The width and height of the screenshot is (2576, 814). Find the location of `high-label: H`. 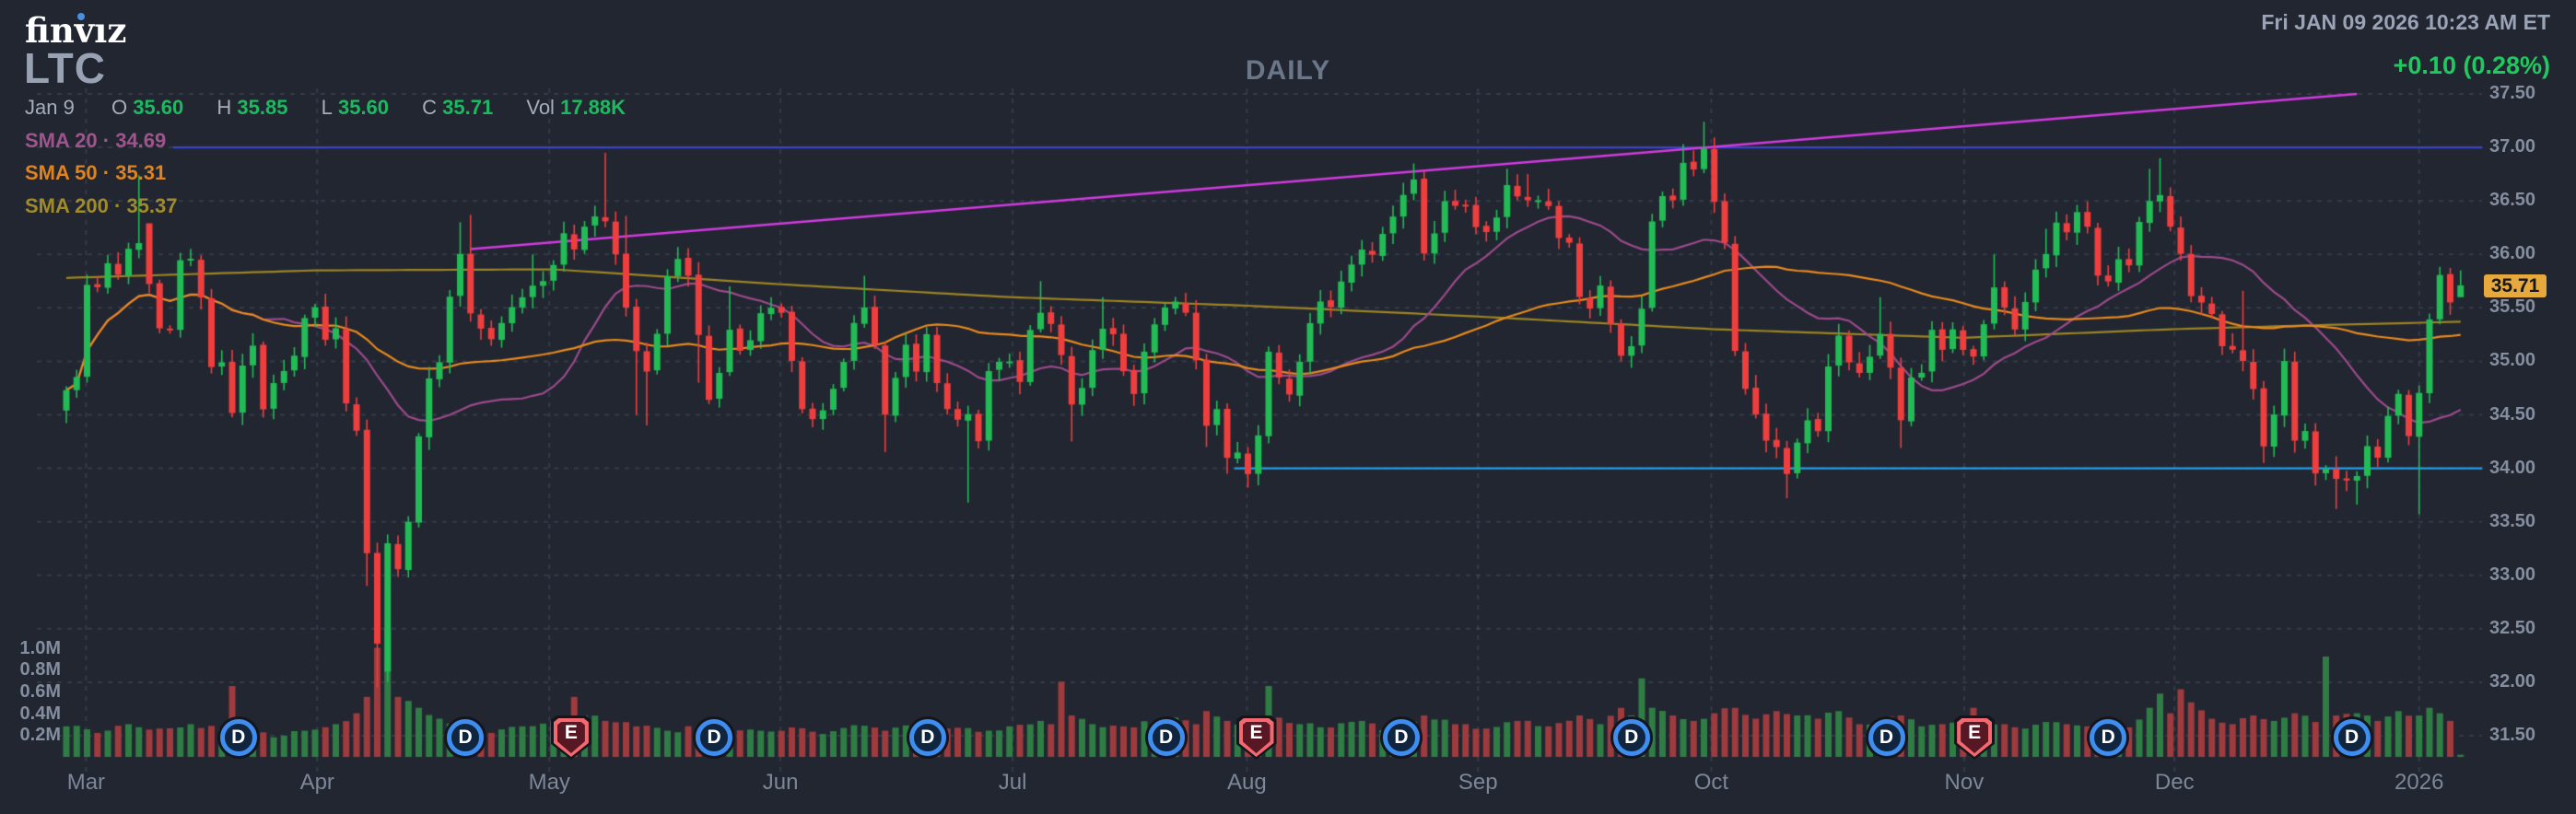

high-label: H is located at coordinates (224, 107).